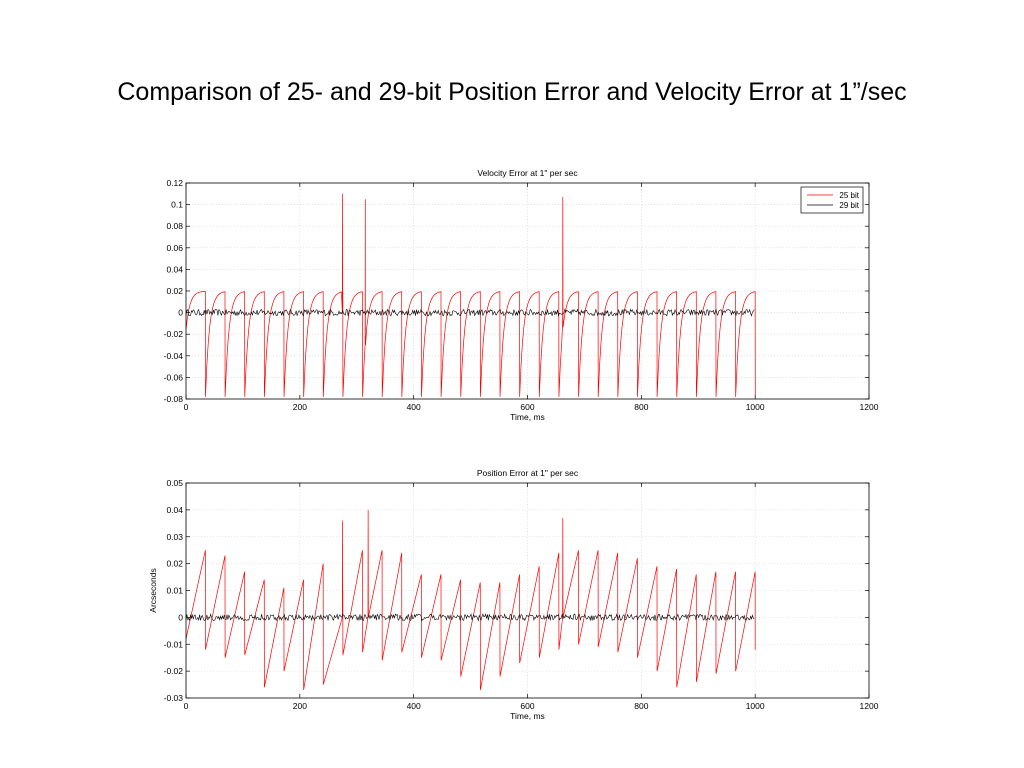 The width and height of the screenshot is (1024, 768). What do you see at coordinates (869, 706) in the screenshot?
I see `position-x-tick-label: 1200` at bounding box center [869, 706].